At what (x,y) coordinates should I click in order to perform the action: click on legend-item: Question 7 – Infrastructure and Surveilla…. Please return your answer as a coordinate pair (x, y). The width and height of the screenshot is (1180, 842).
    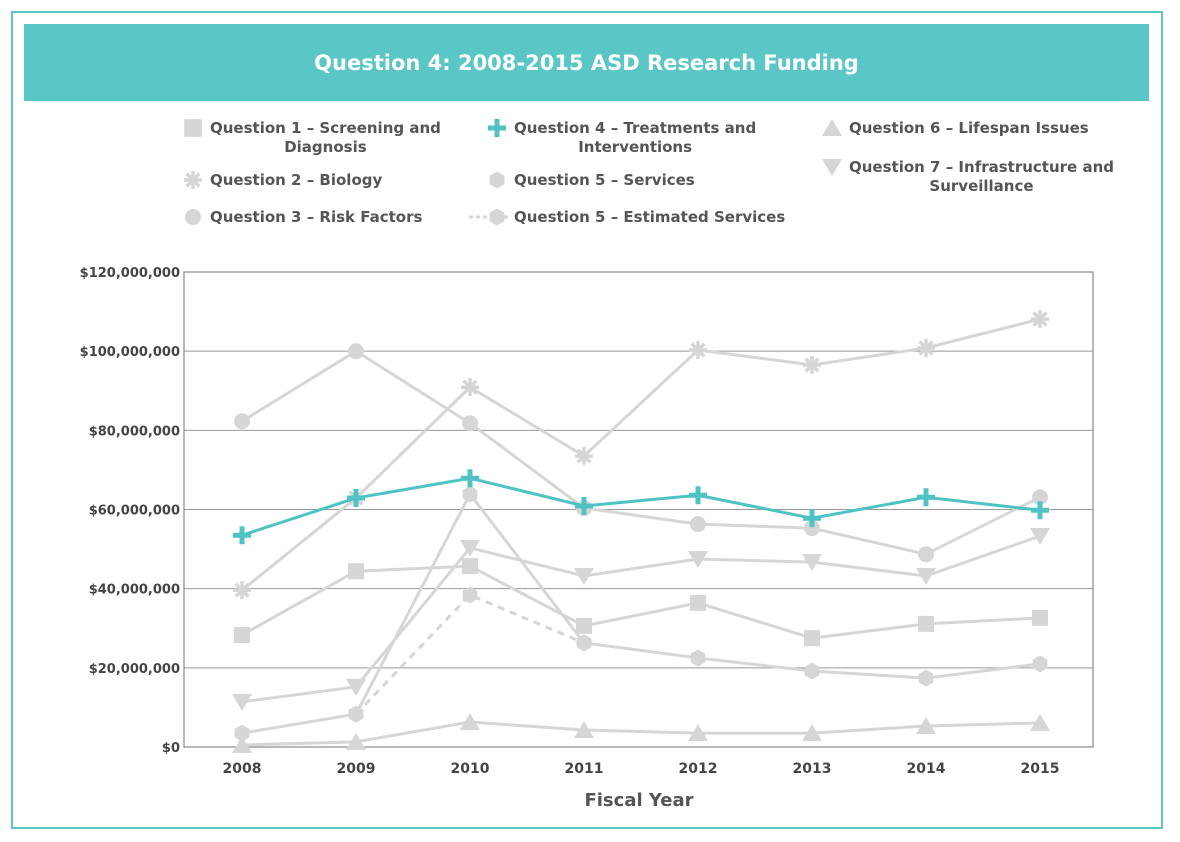
    Looking at the image, I should click on (981, 177).